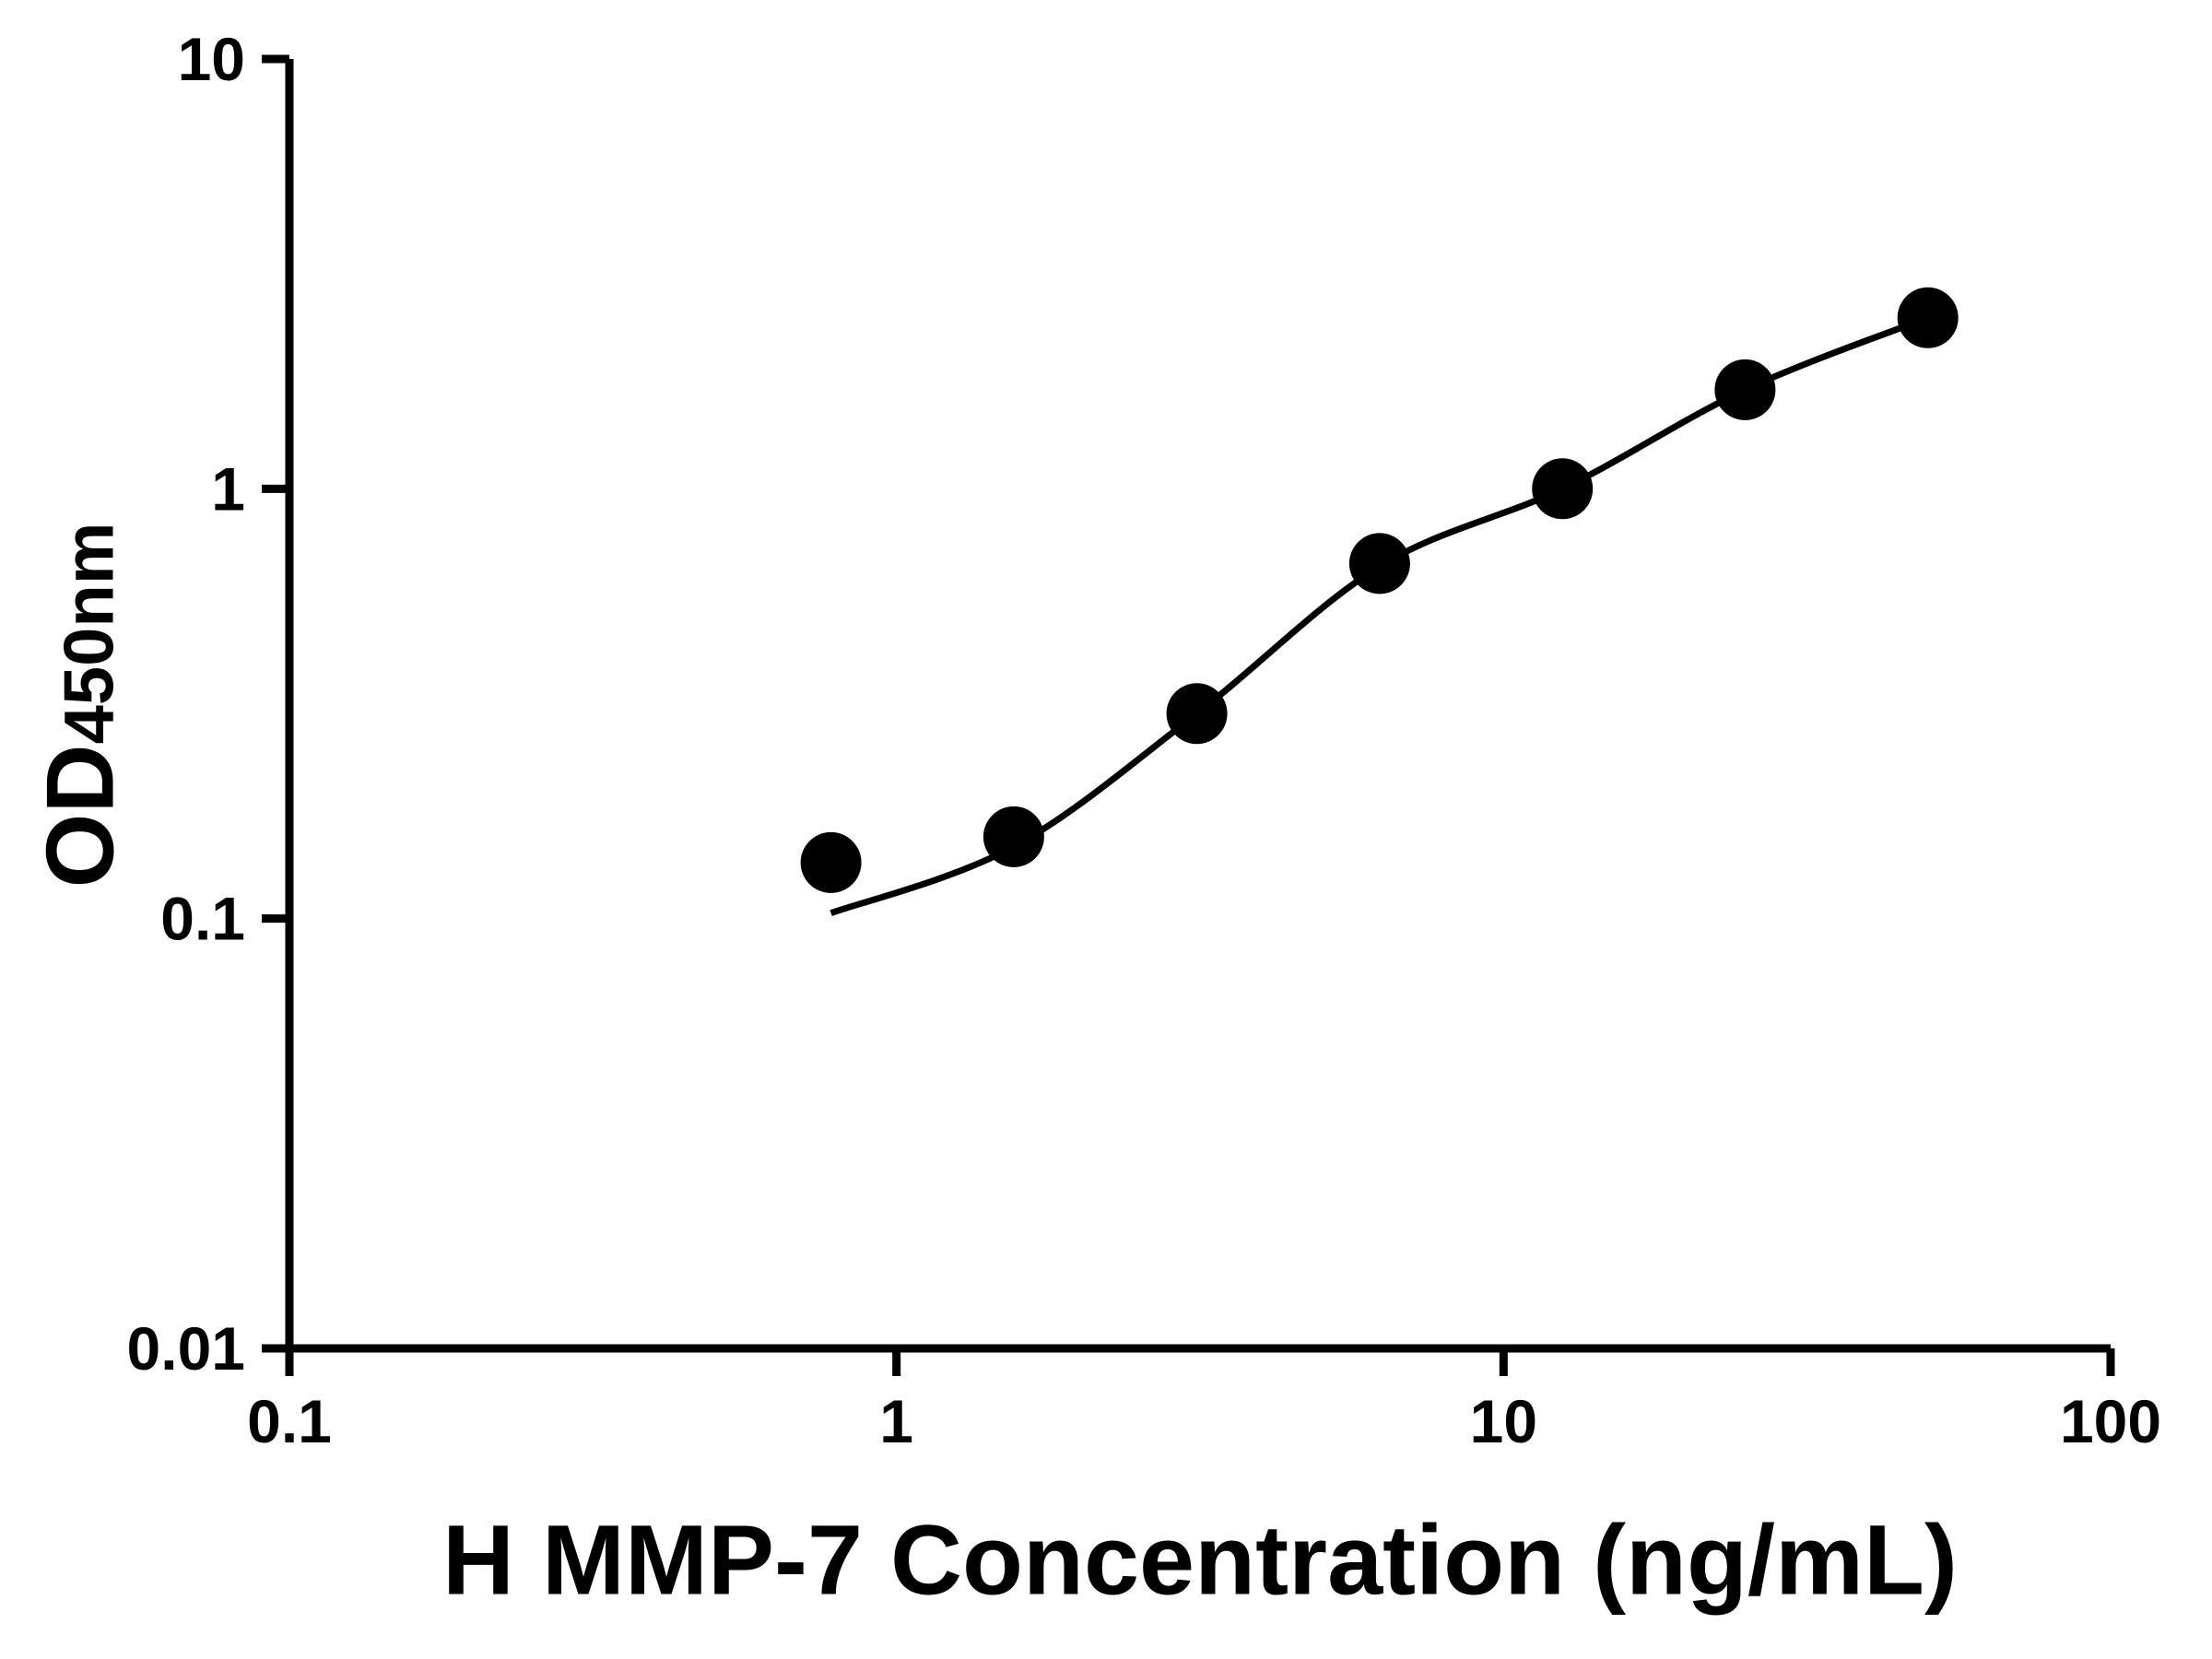 This screenshot has height=1659, width=2212. What do you see at coordinates (211, 59) in the screenshot?
I see `y-tick-label: 10` at bounding box center [211, 59].